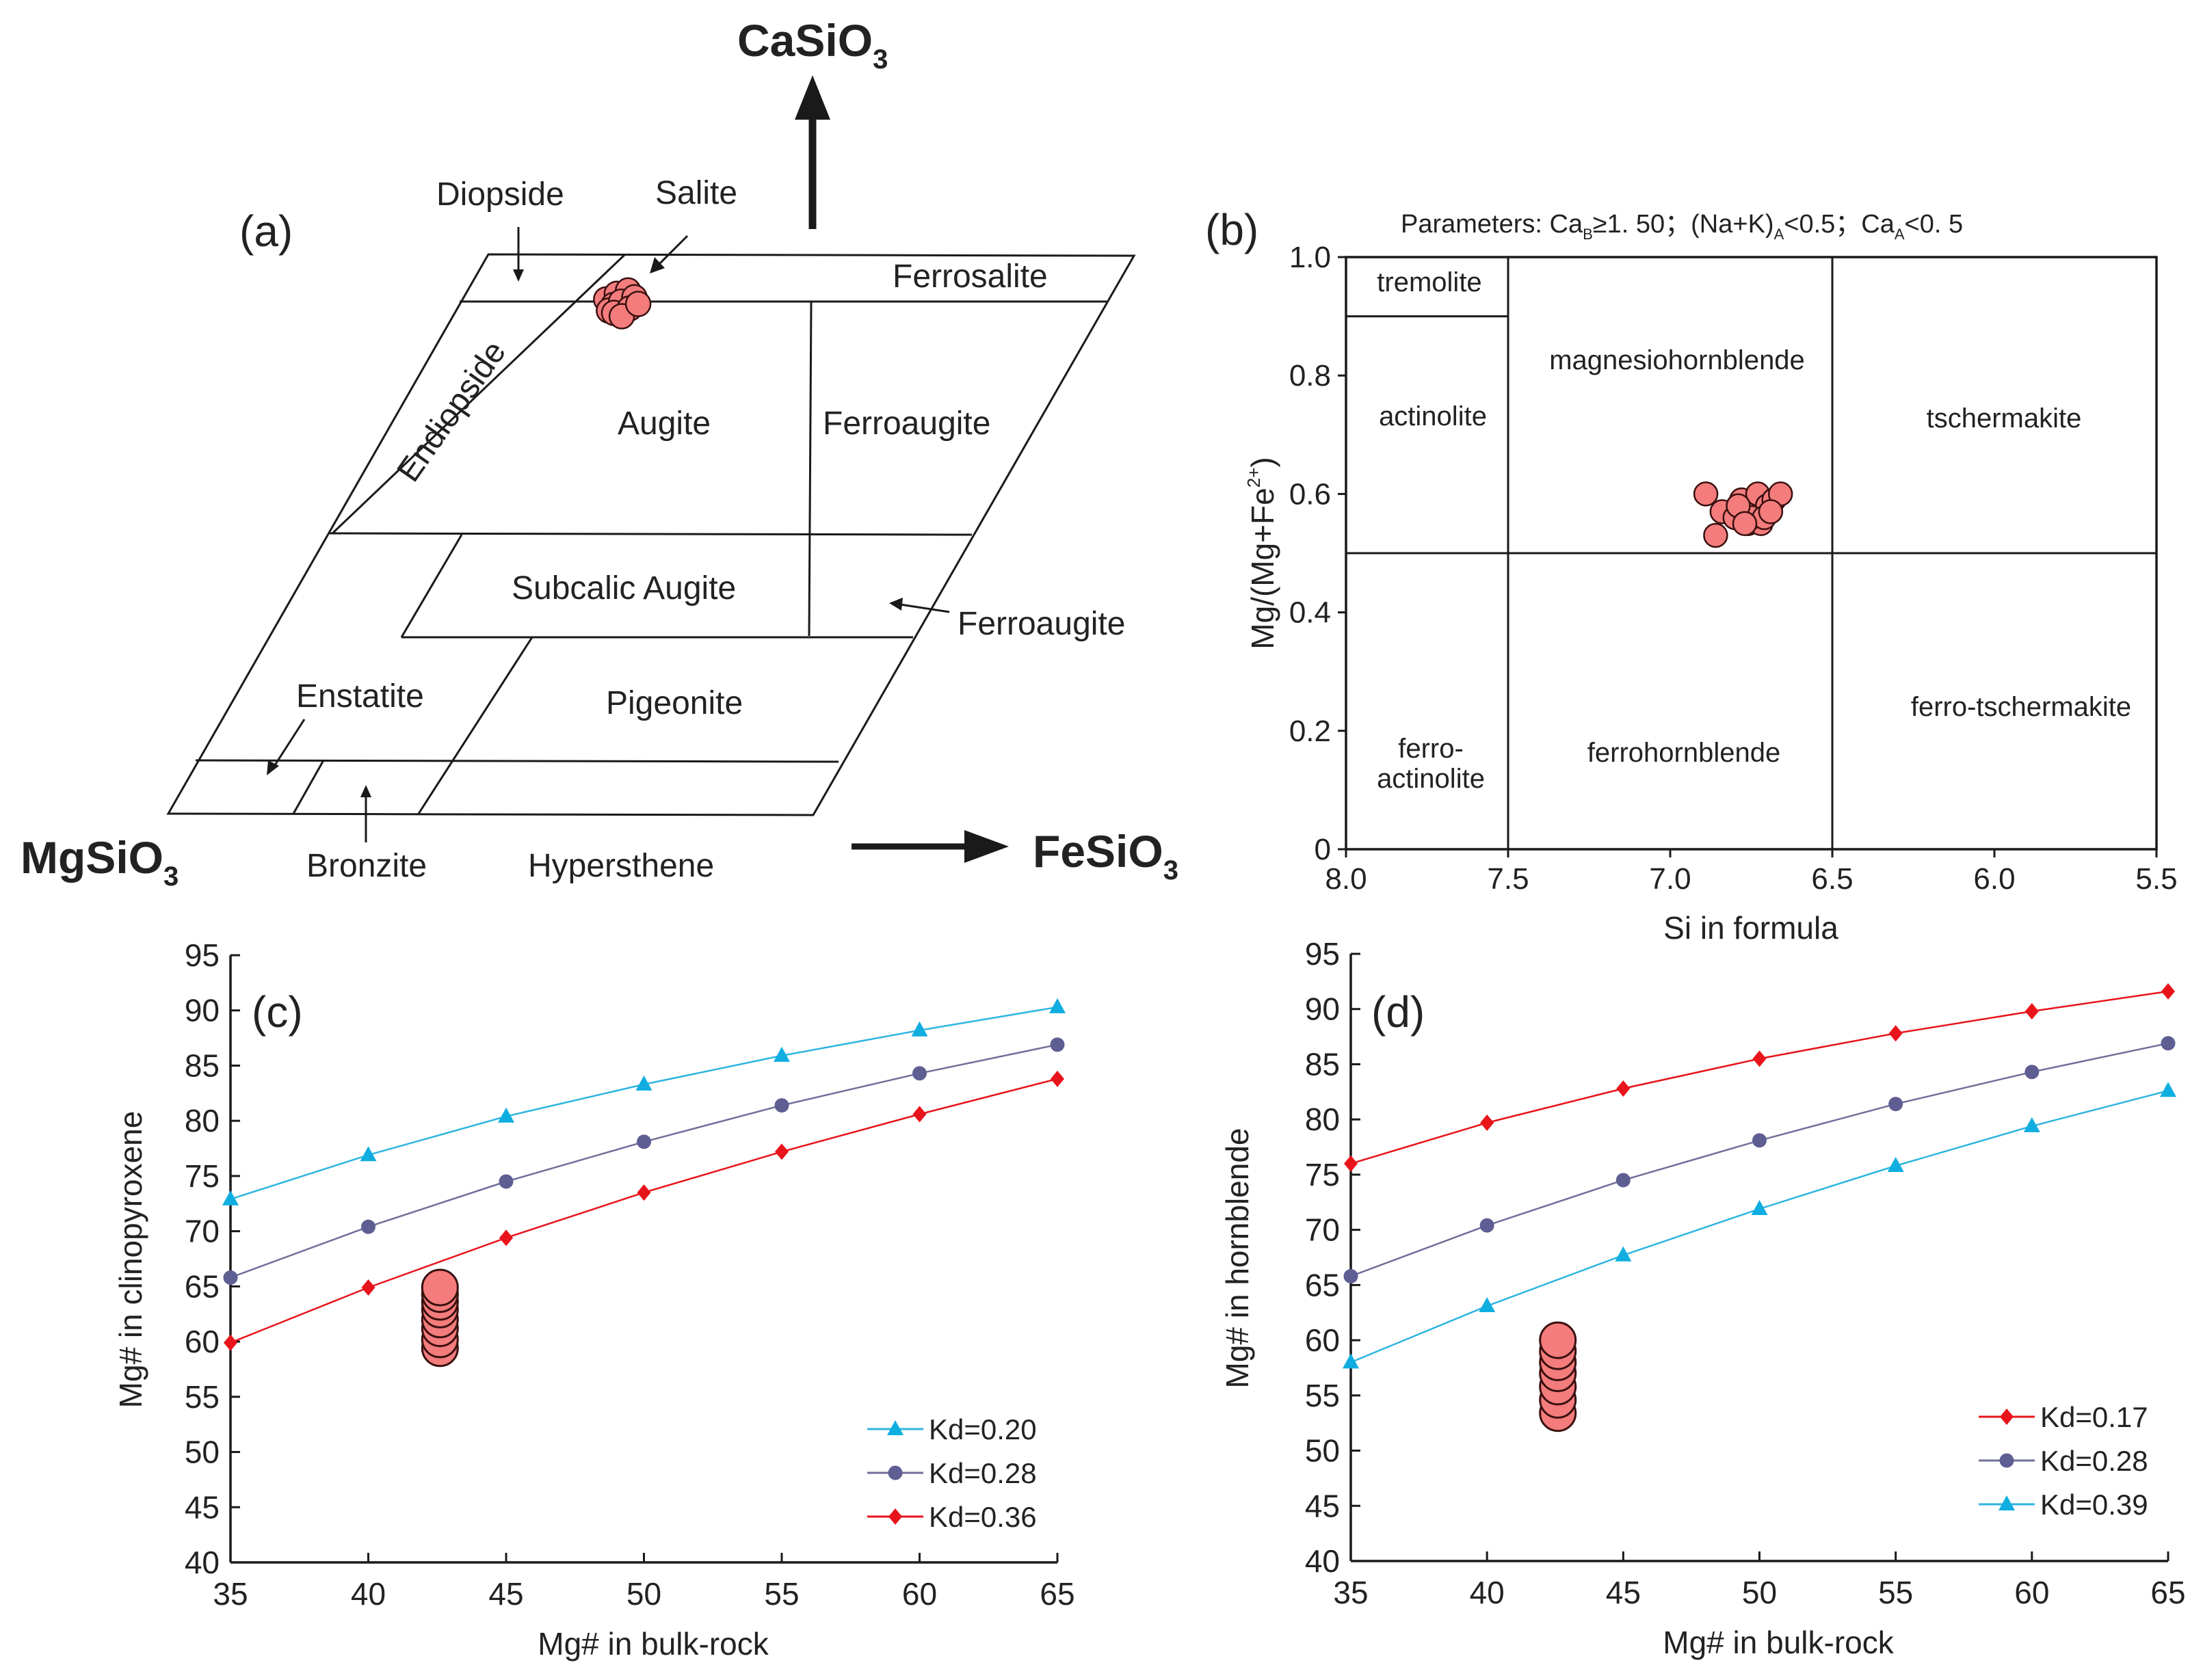 The image size is (2203, 1680). What do you see at coordinates (983, 1473) in the screenshot?
I see `c-legend-label: Kd=0.28` at bounding box center [983, 1473].